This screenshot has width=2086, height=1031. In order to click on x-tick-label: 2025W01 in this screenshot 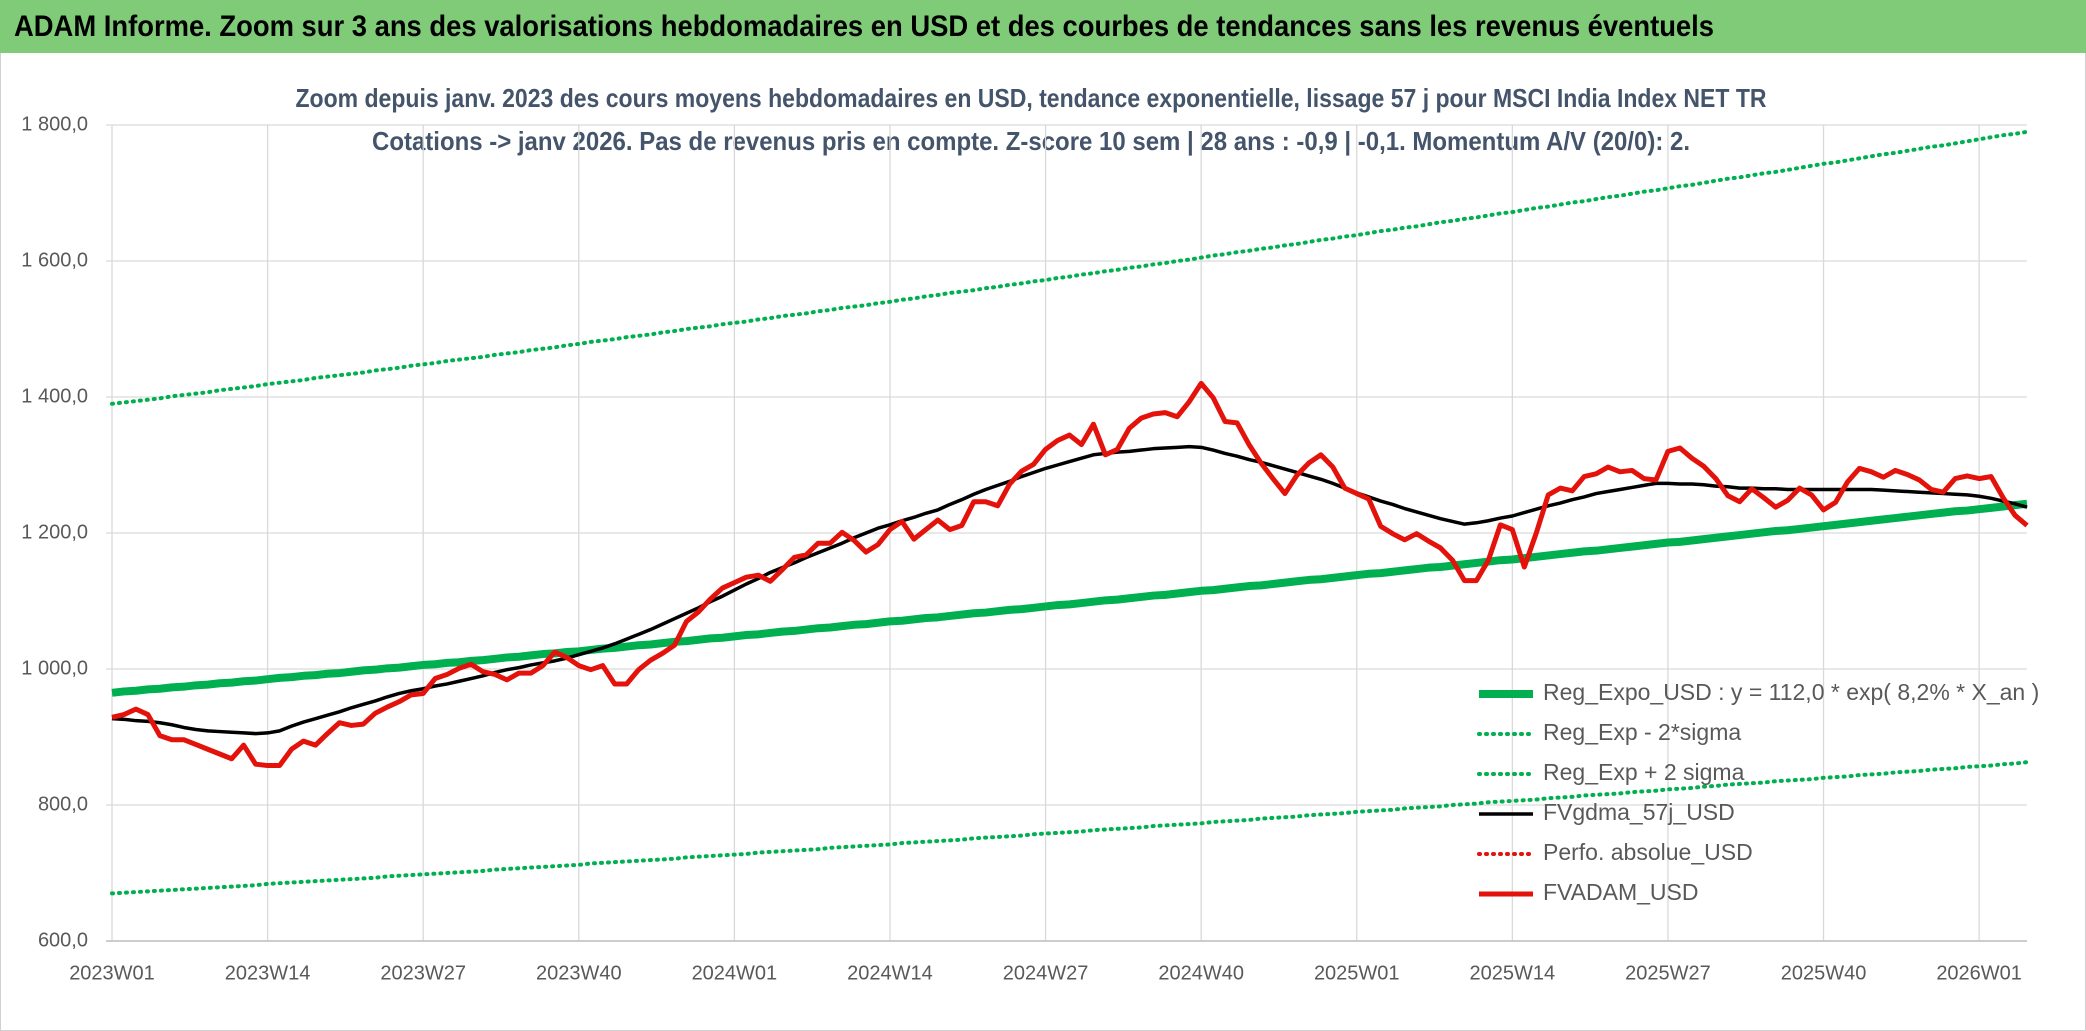, I will do `click(1357, 973)`.